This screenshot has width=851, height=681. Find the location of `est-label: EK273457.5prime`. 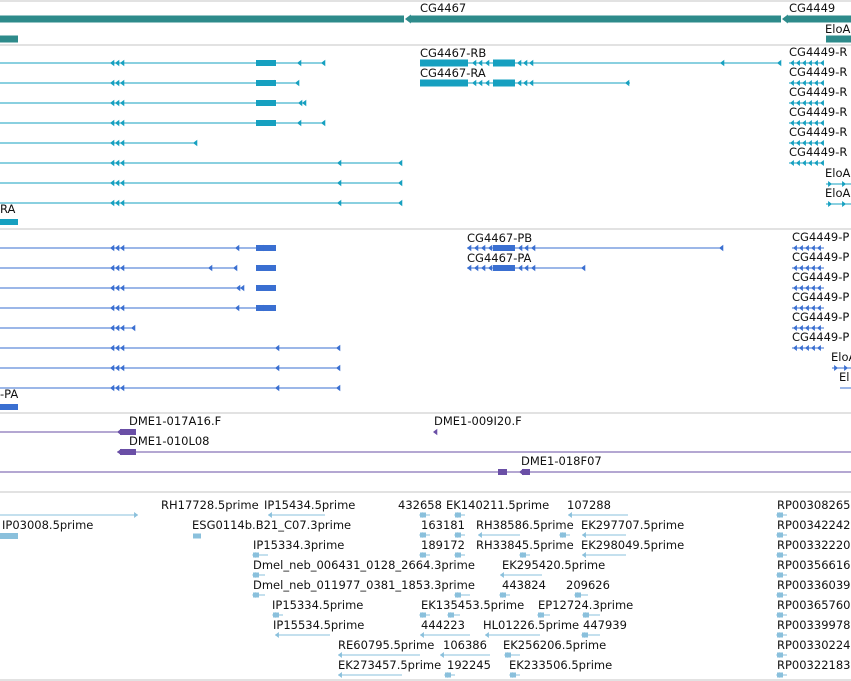

est-label: EK273457.5prime is located at coordinates (389, 665).